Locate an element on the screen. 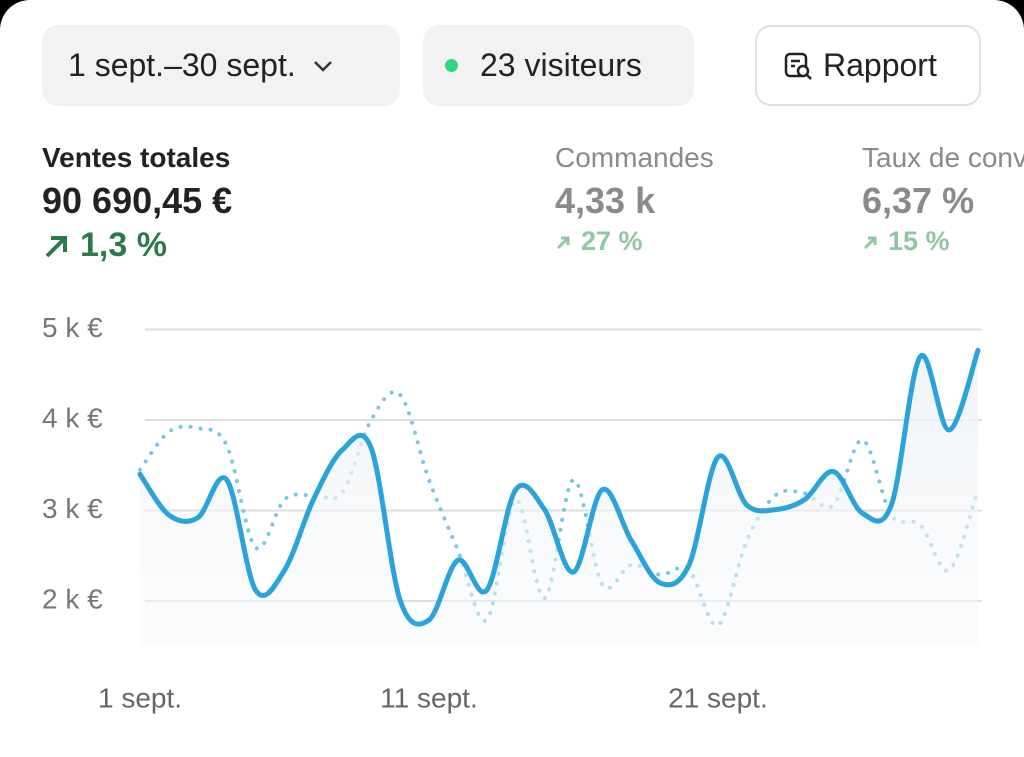 This screenshot has width=1024, height=757. chevron-icon is located at coordinates (322, 66).